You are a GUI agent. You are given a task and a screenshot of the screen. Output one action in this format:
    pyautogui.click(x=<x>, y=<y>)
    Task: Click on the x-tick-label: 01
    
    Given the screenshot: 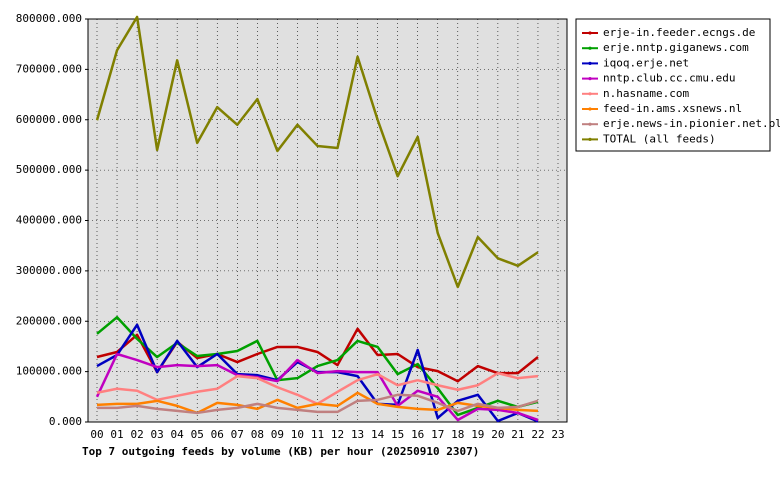 What is the action you would take?
    pyautogui.click(x=116, y=434)
    